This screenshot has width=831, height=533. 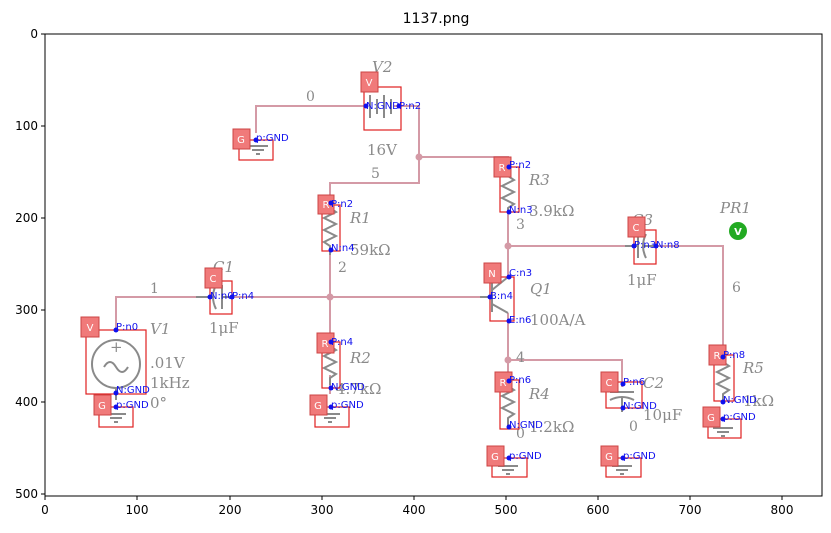 What do you see at coordinates (668, 245) in the screenshot?
I see `pin-label: N:n8` at bounding box center [668, 245].